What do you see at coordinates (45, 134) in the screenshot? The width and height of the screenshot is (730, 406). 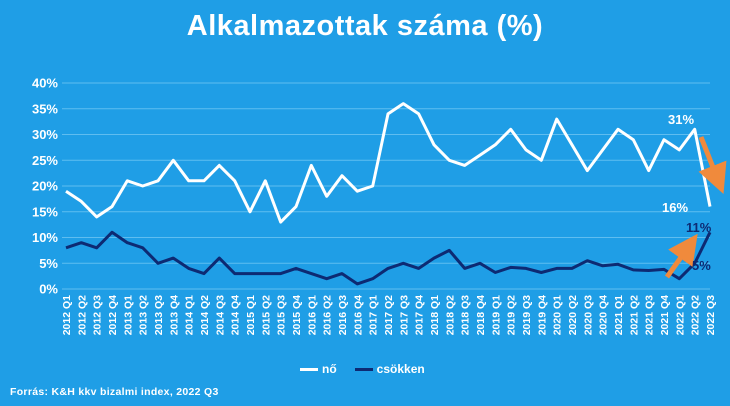 I see `y-tick-label: 30%` at bounding box center [45, 134].